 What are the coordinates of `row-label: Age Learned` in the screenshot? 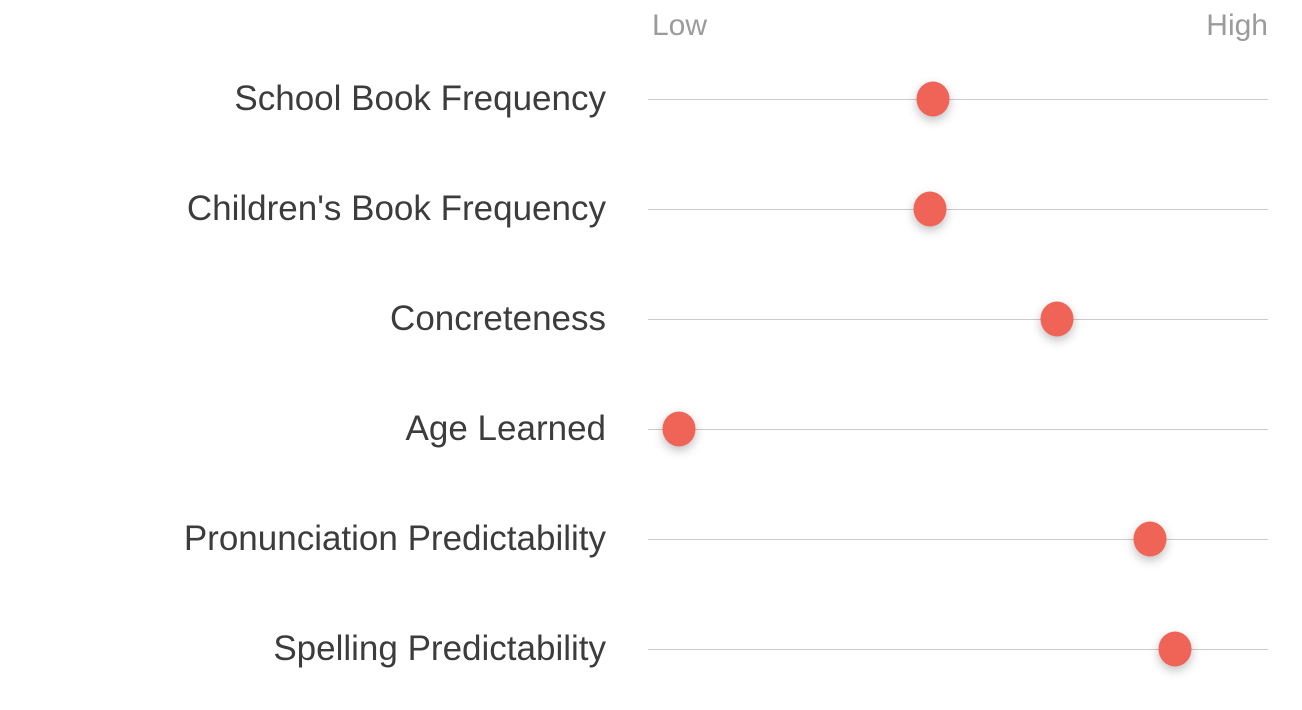 It's located at (505, 428).